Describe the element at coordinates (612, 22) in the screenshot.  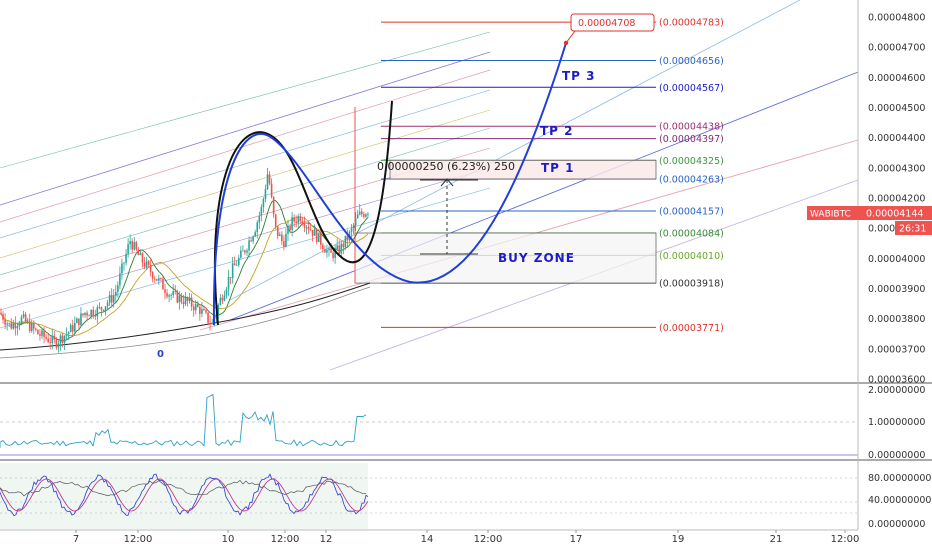
I see `target-callout-box` at that location.